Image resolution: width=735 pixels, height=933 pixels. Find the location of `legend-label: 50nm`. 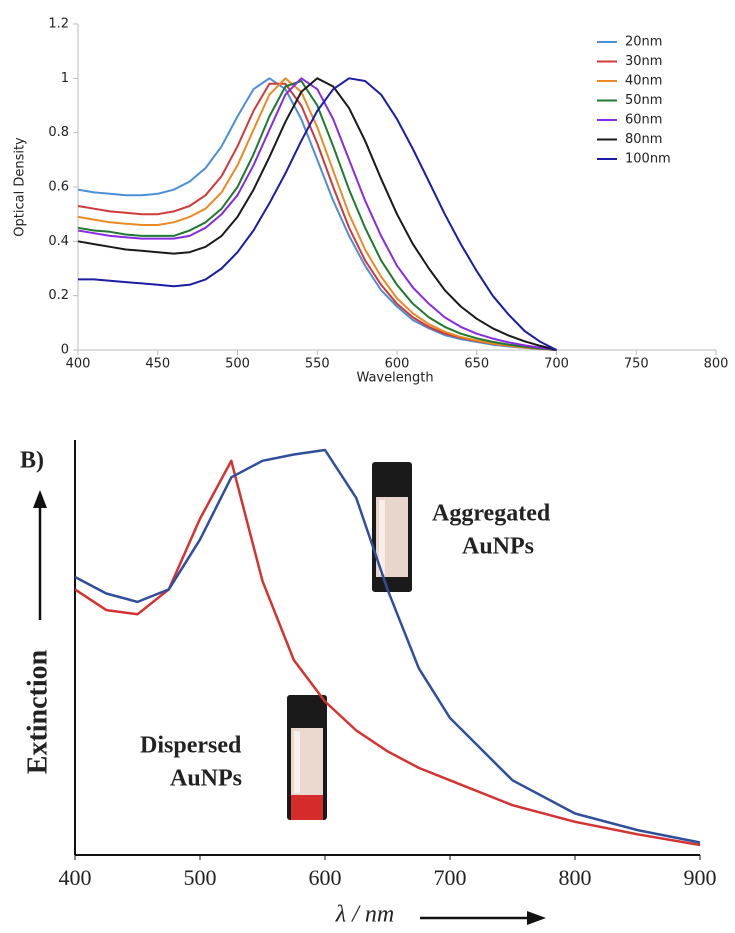

legend-label: 50nm is located at coordinates (643, 100).